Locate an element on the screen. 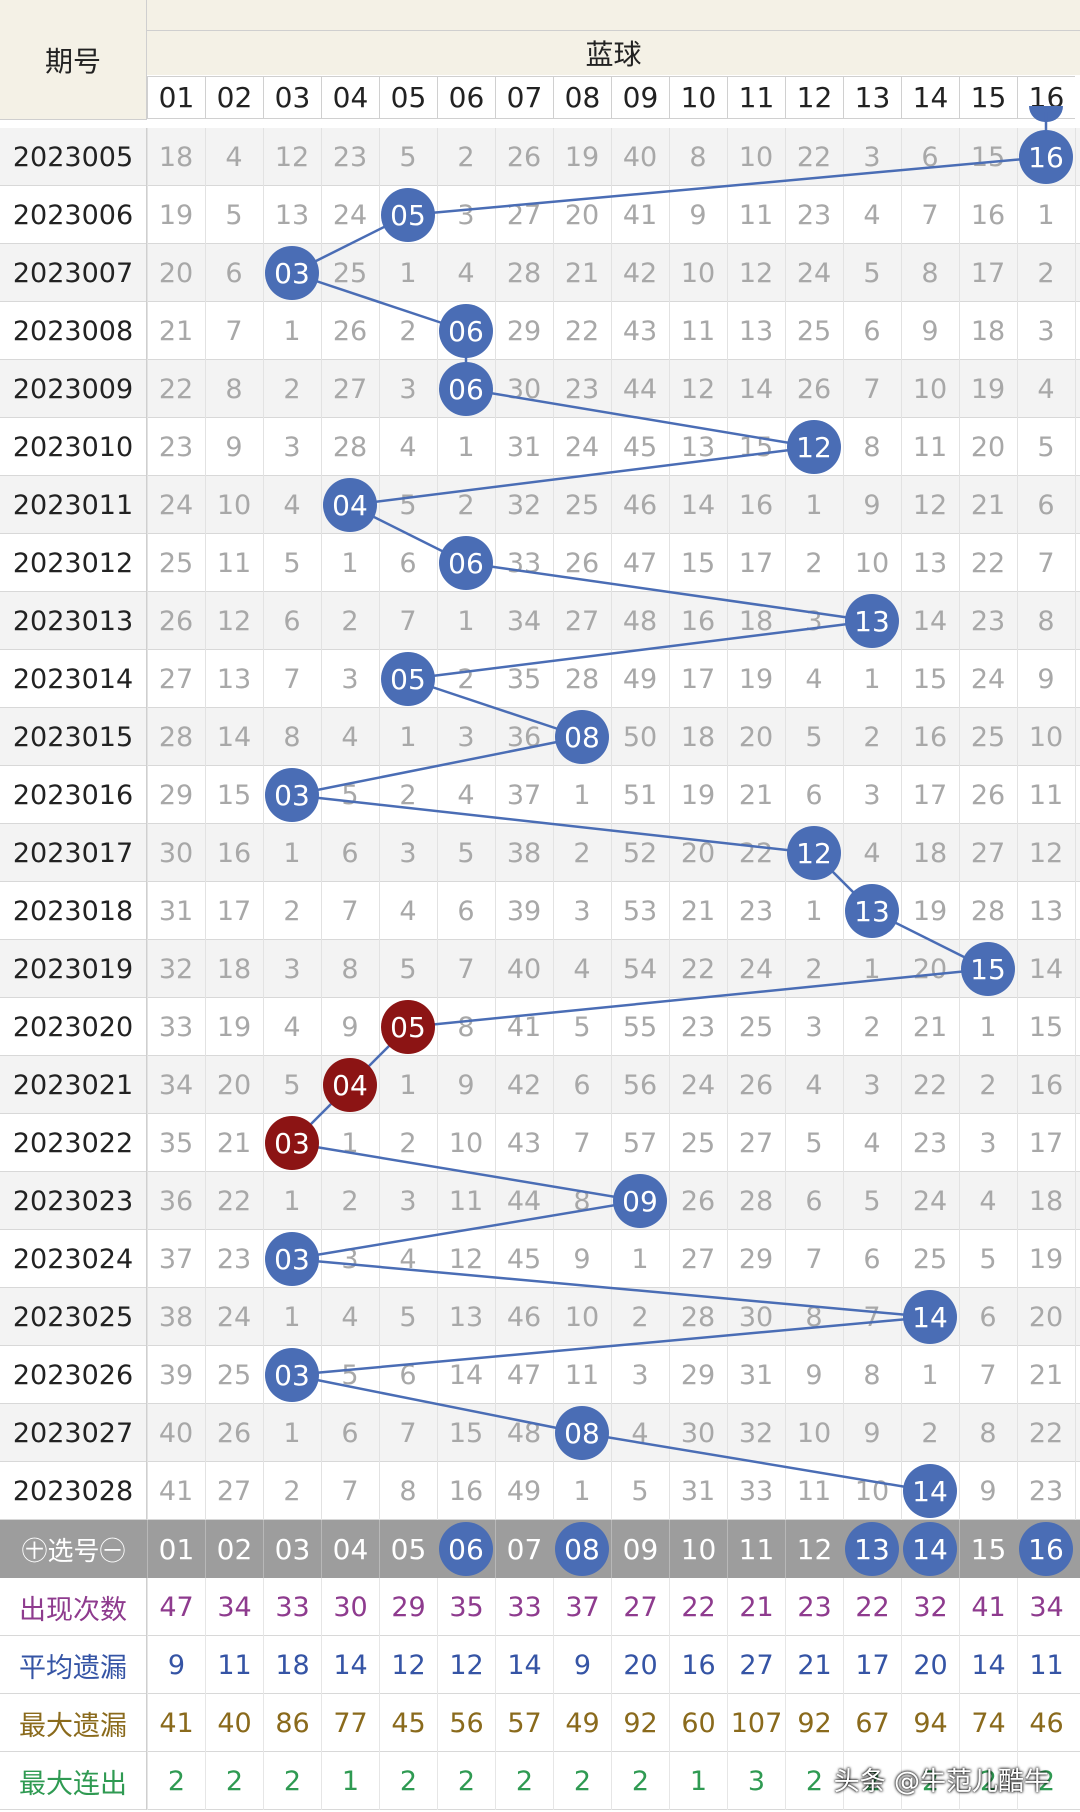 This screenshot has width=1080, height=1812. issue-number: 2023022 is located at coordinates (73, 1143).